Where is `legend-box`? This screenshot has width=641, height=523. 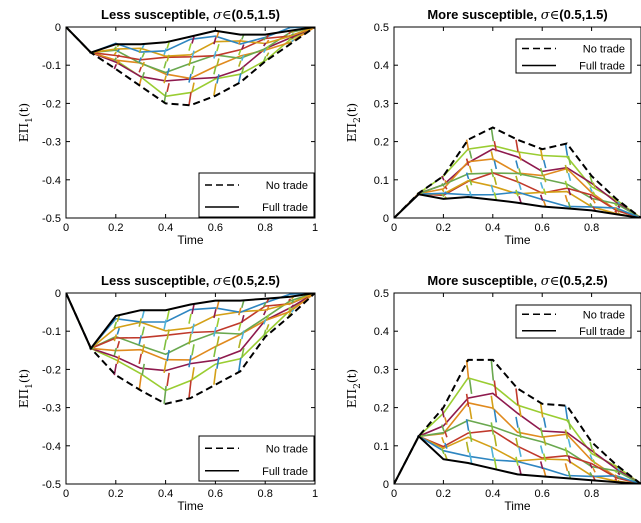
legend-box is located at coordinates (573, 321).